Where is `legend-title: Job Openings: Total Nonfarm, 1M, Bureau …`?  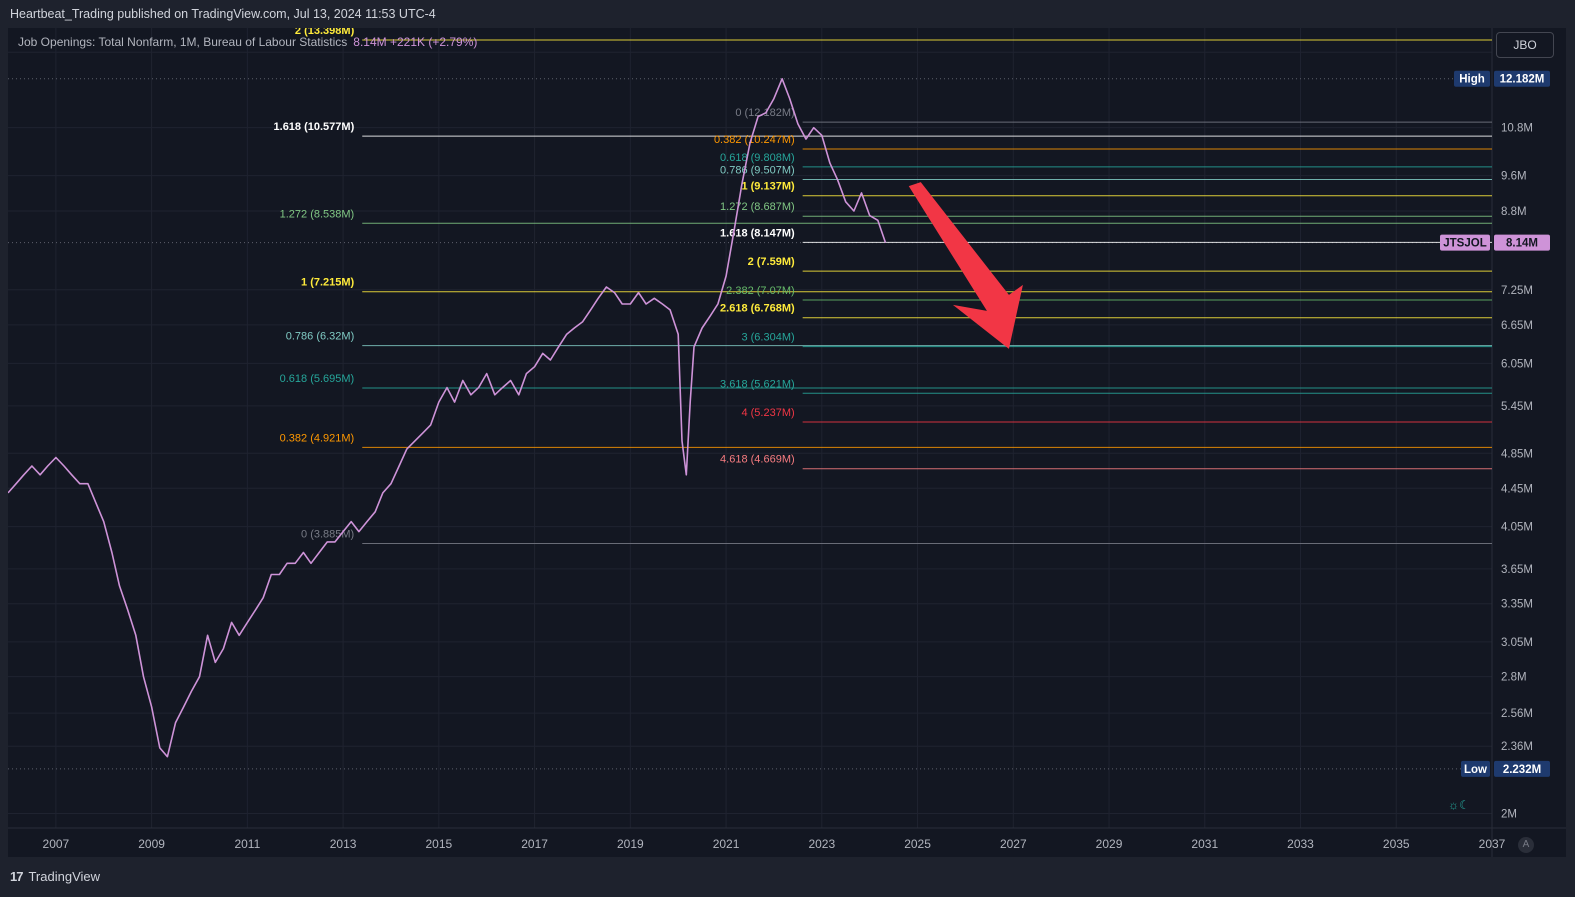 legend-title: Job Openings: Total Nonfarm, 1M, Bureau … is located at coordinates (183, 42).